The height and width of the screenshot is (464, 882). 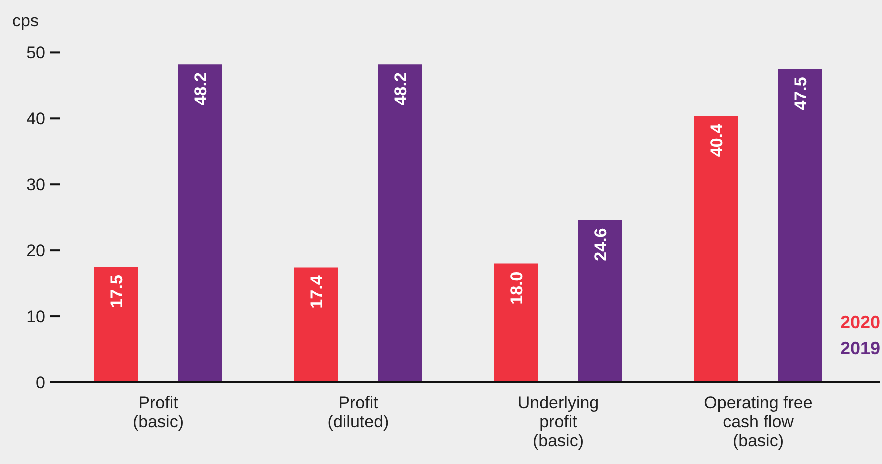 I want to click on data-label: 24.6, so click(x=601, y=245).